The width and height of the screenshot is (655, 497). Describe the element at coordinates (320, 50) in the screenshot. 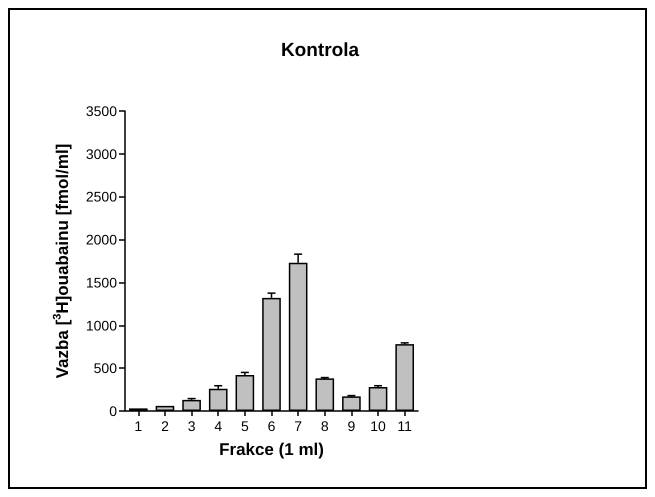

I see `chart-title: Kontrola` at that location.